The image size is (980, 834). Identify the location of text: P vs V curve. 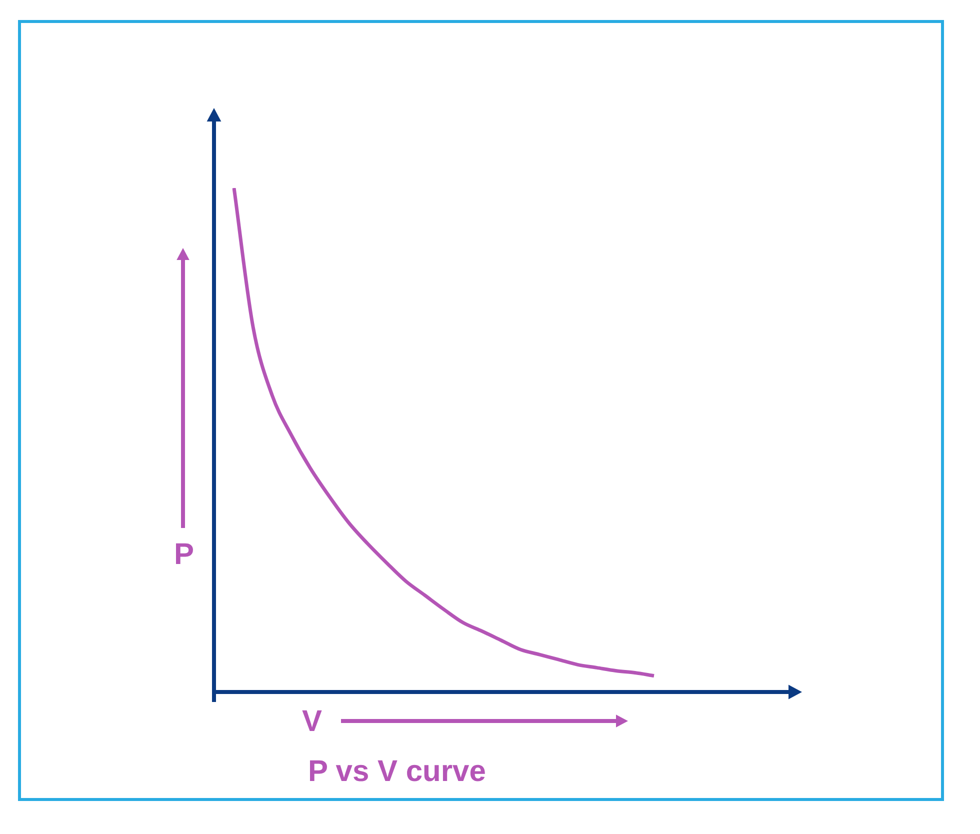
(397, 771).